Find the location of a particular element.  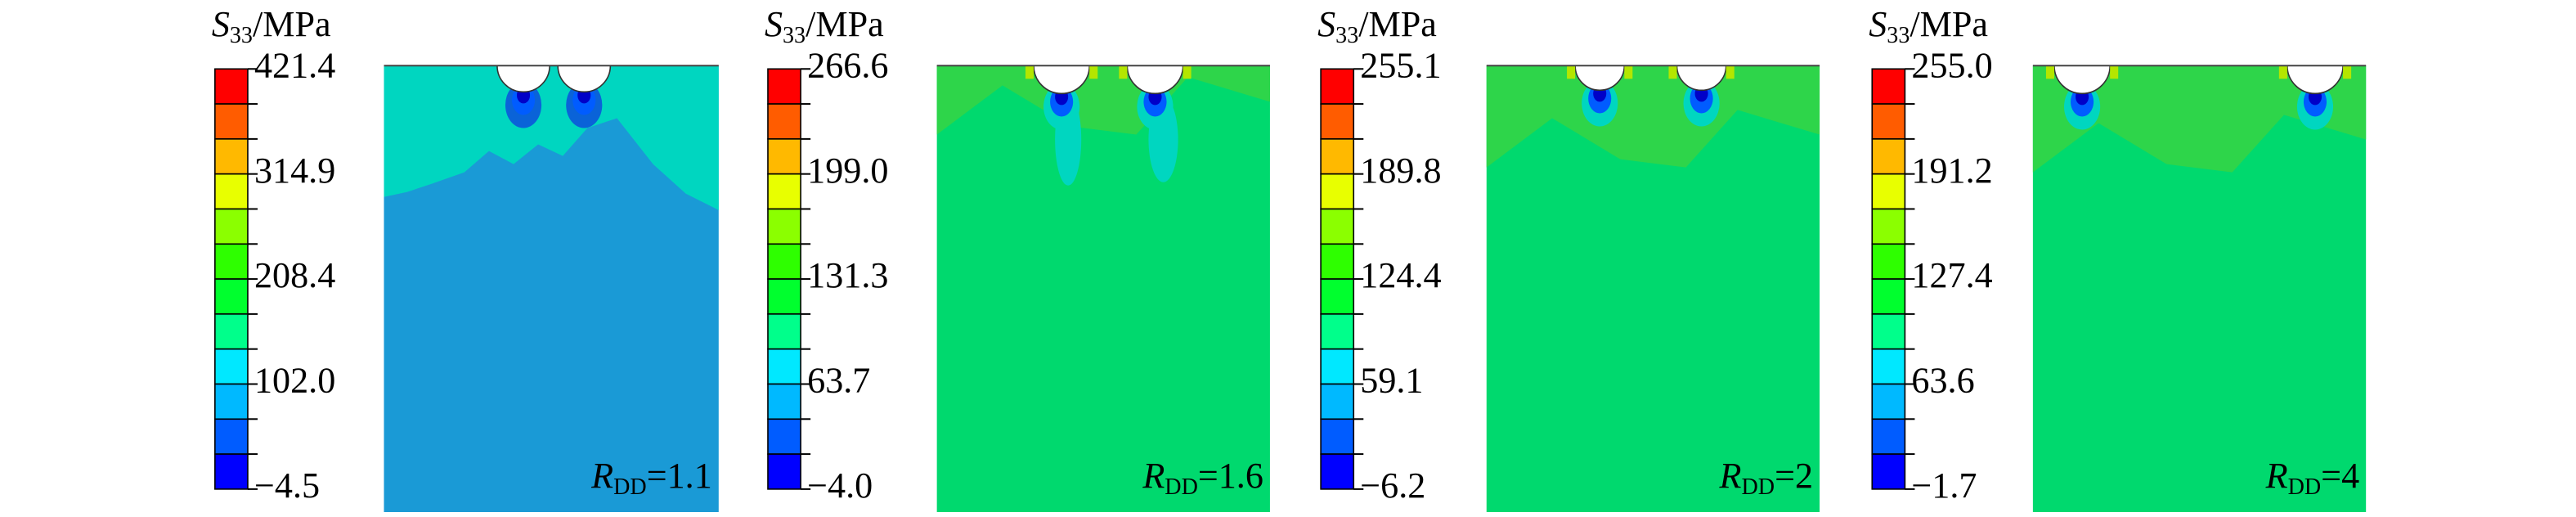

colorbar-tick-label: −6.2 is located at coordinates (1392, 485).